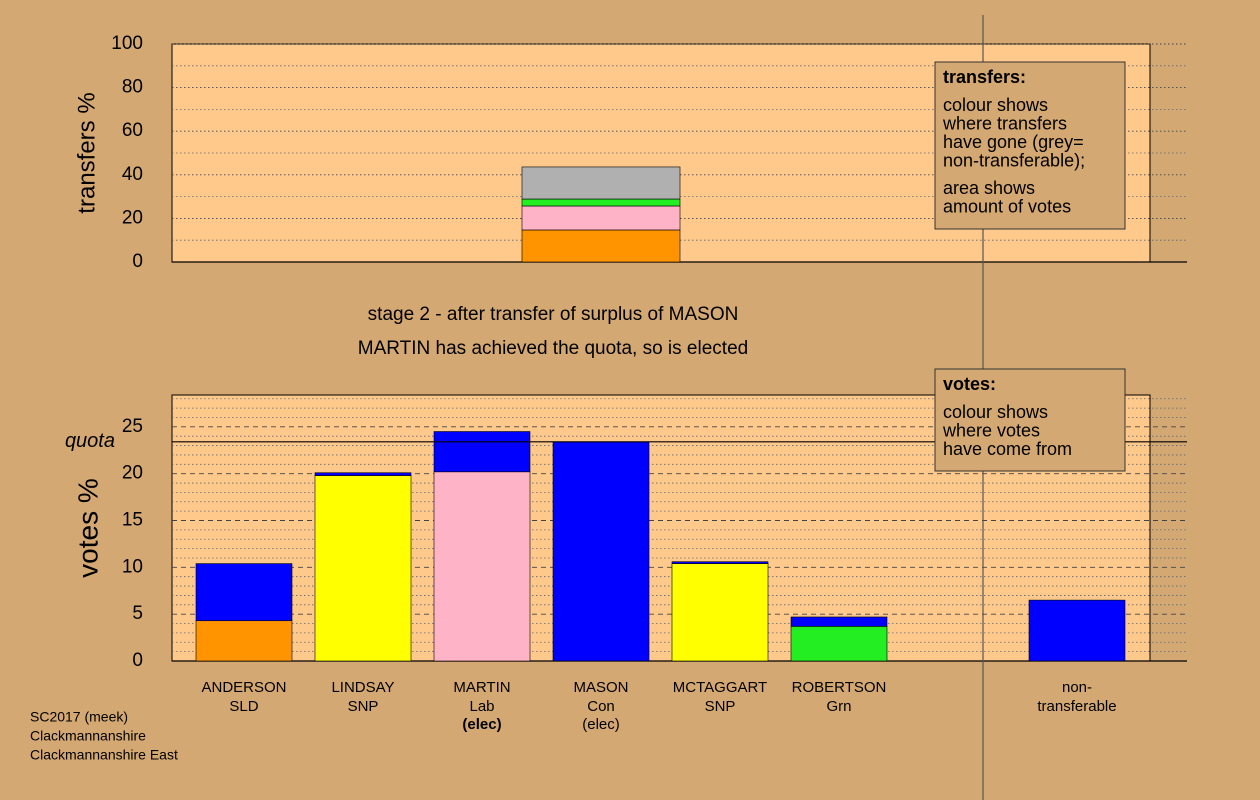  What do you see at coordinates (1007, 449) in the screenshot?
I see `note-line: have come from` at bounding box center [1007, 449].